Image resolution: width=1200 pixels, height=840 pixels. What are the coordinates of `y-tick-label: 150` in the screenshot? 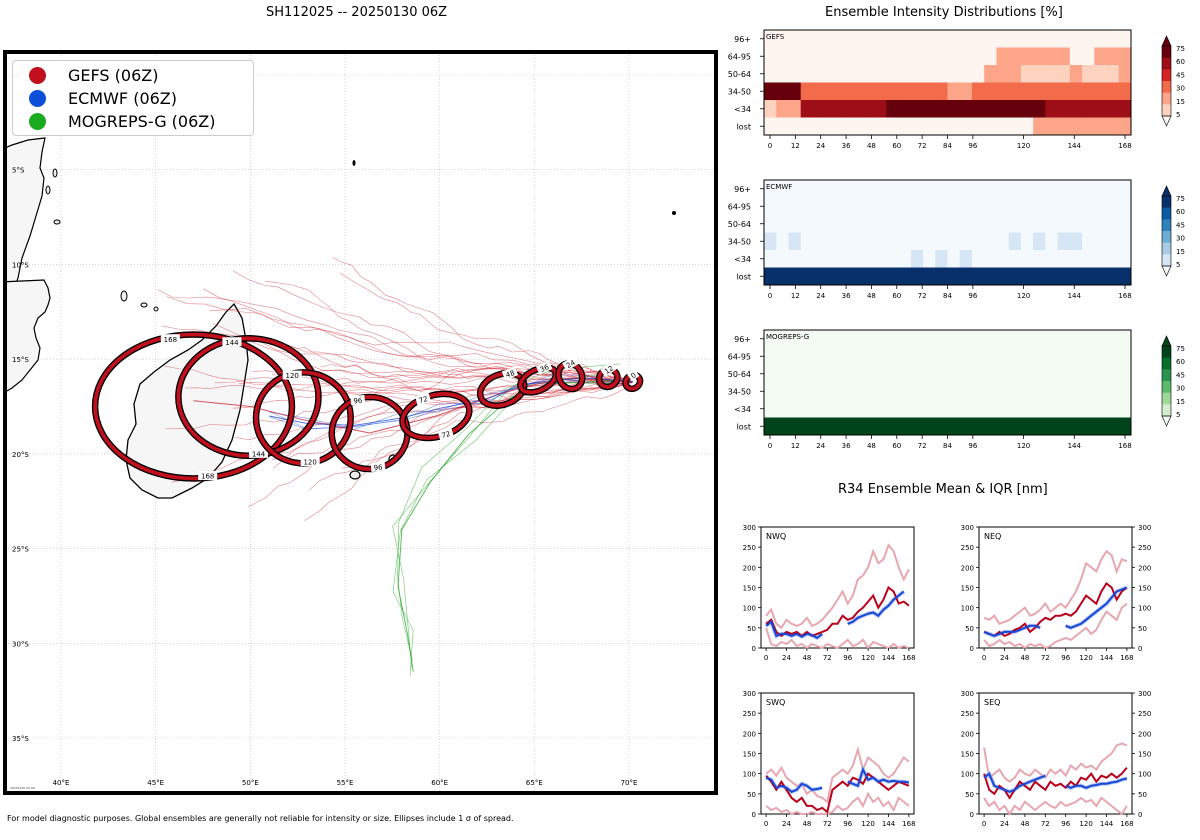 It's located at (967, 755).